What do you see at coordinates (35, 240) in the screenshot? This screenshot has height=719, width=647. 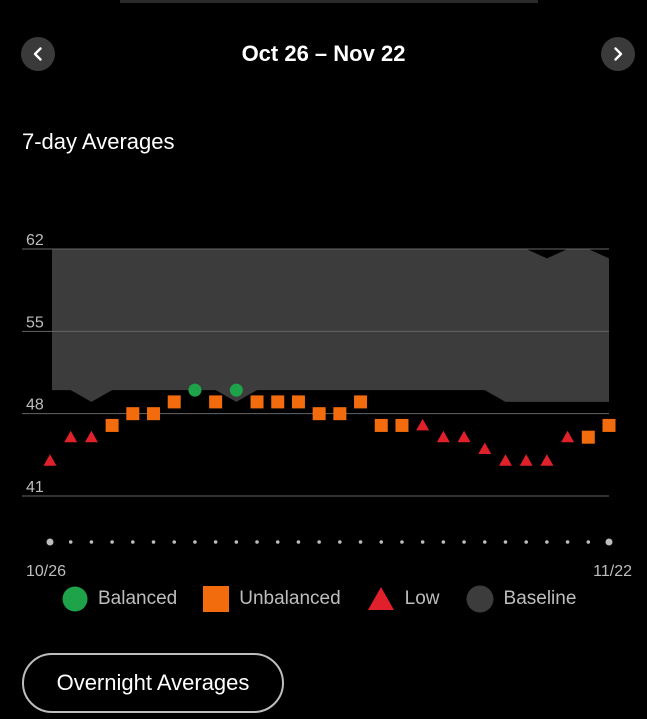 I see `y-tick-label: 62` at bounding box center [35, 240].